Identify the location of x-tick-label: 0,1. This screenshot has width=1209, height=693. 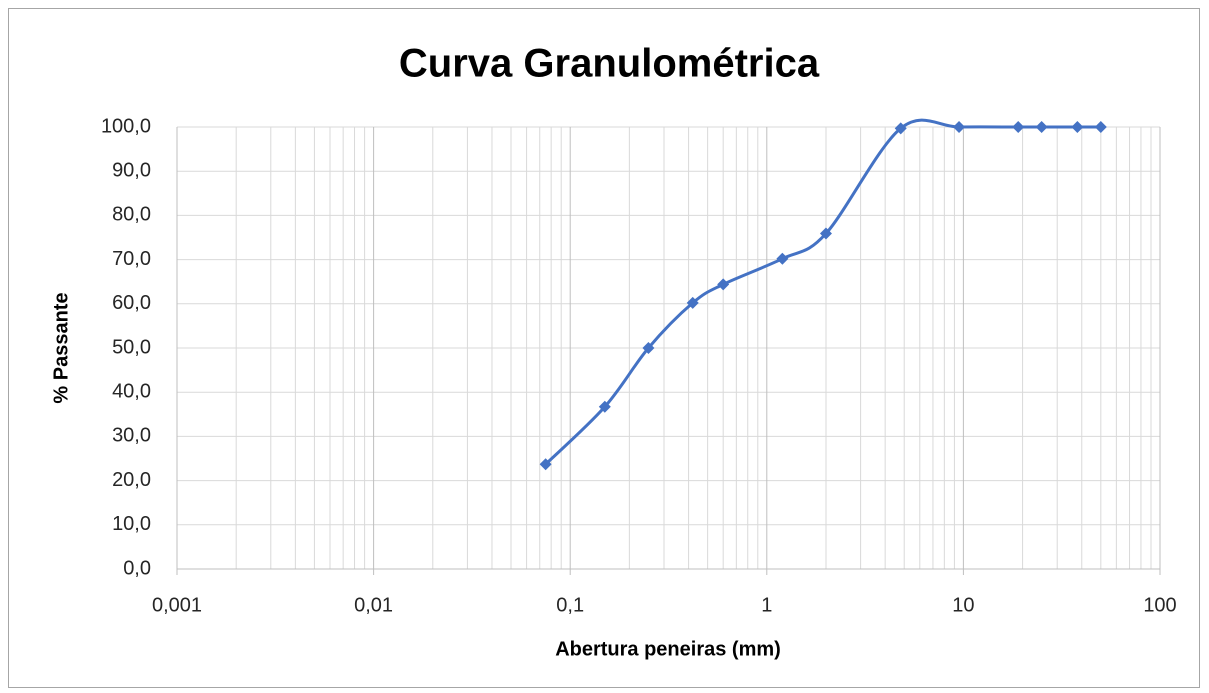
(570, 605).